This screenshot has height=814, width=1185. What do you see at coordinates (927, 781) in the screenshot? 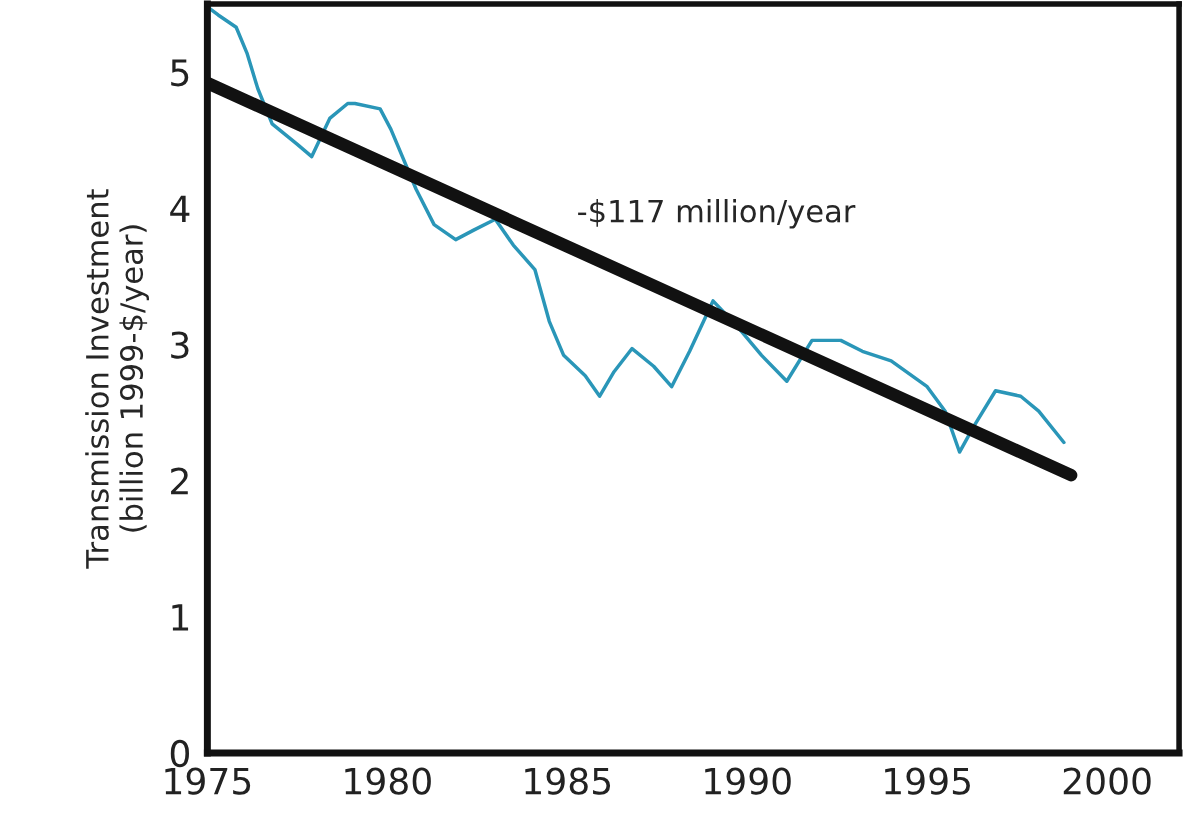
I see `x-tick-label: 1995` at bounding box center [927, 781].